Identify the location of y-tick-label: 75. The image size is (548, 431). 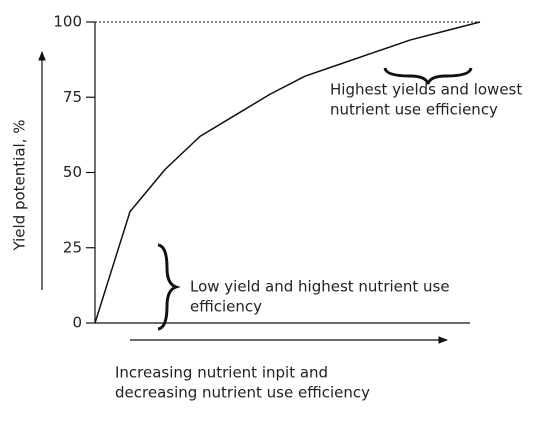
(72, 97).